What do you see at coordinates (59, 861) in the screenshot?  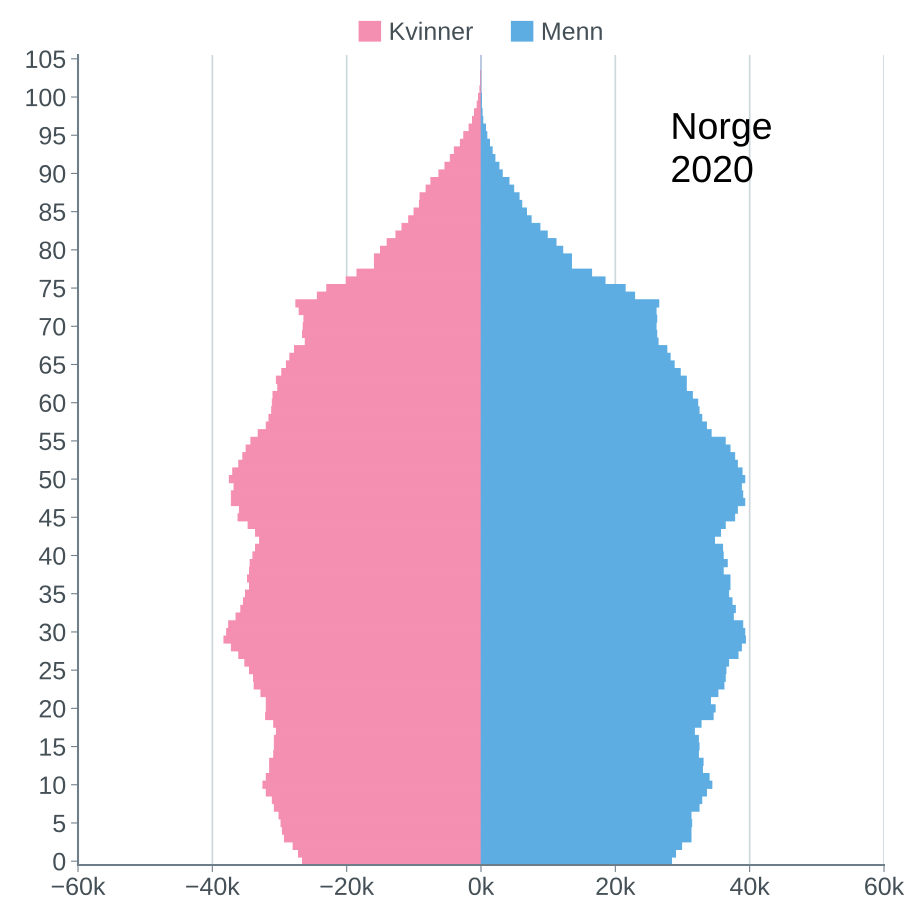 I see `y-tick-label: 0` at bounding box center [59, 861].